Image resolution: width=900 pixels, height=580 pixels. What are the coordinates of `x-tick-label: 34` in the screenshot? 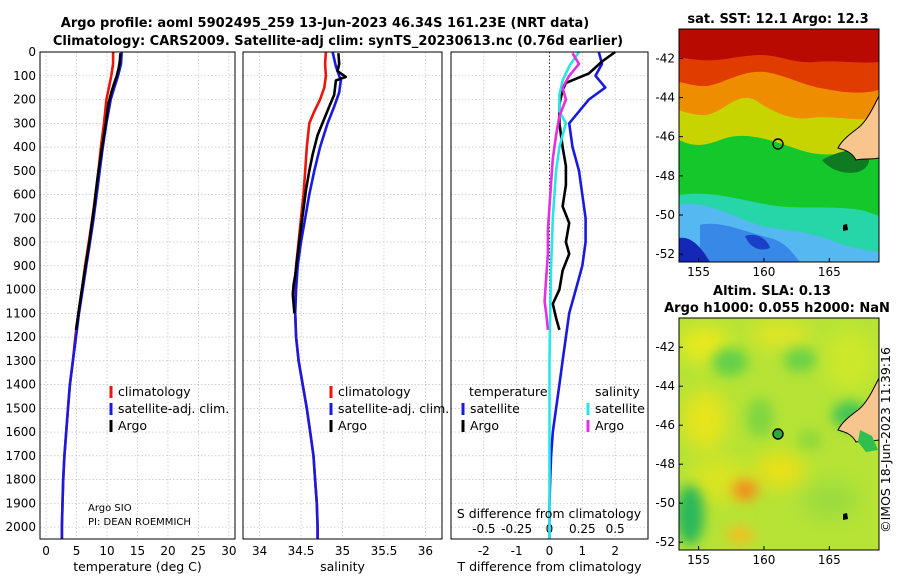 It's located at (259, 551).